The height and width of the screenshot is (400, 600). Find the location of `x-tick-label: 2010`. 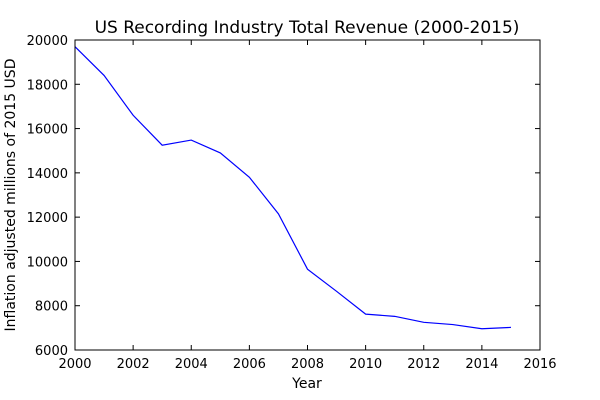

x-tick-label: 2010 is located at coordinates (365, 364).